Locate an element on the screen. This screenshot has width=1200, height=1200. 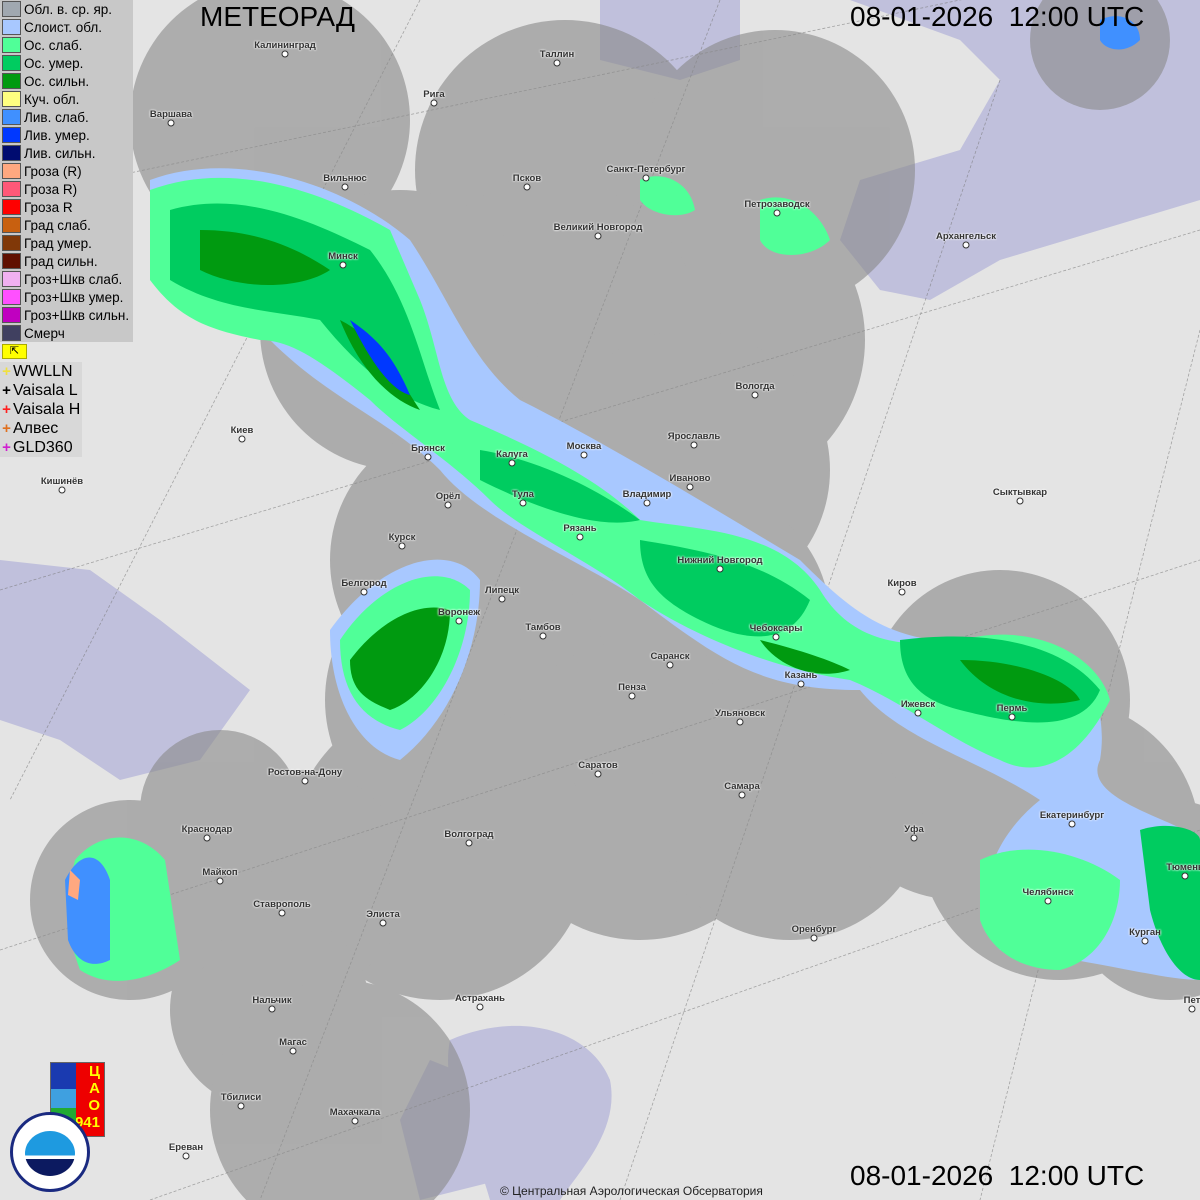
city-label: Пенза is located at coordinates (632, 687).